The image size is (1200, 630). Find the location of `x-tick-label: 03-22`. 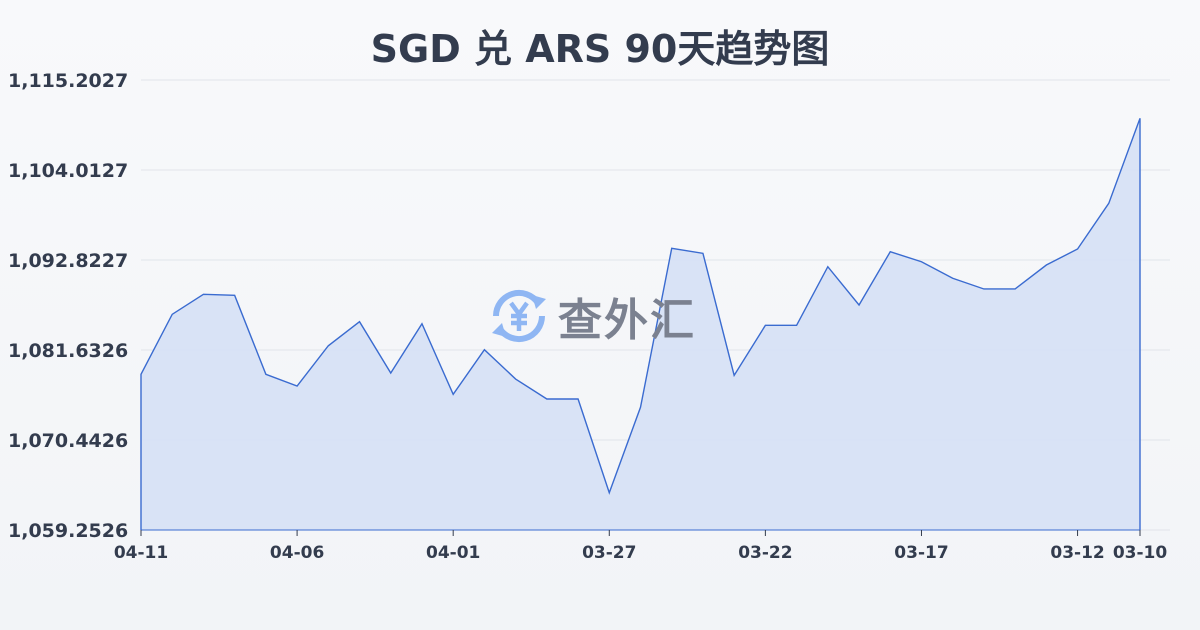

x-tick-label: 03-22 is located at coordinates (765, 553).